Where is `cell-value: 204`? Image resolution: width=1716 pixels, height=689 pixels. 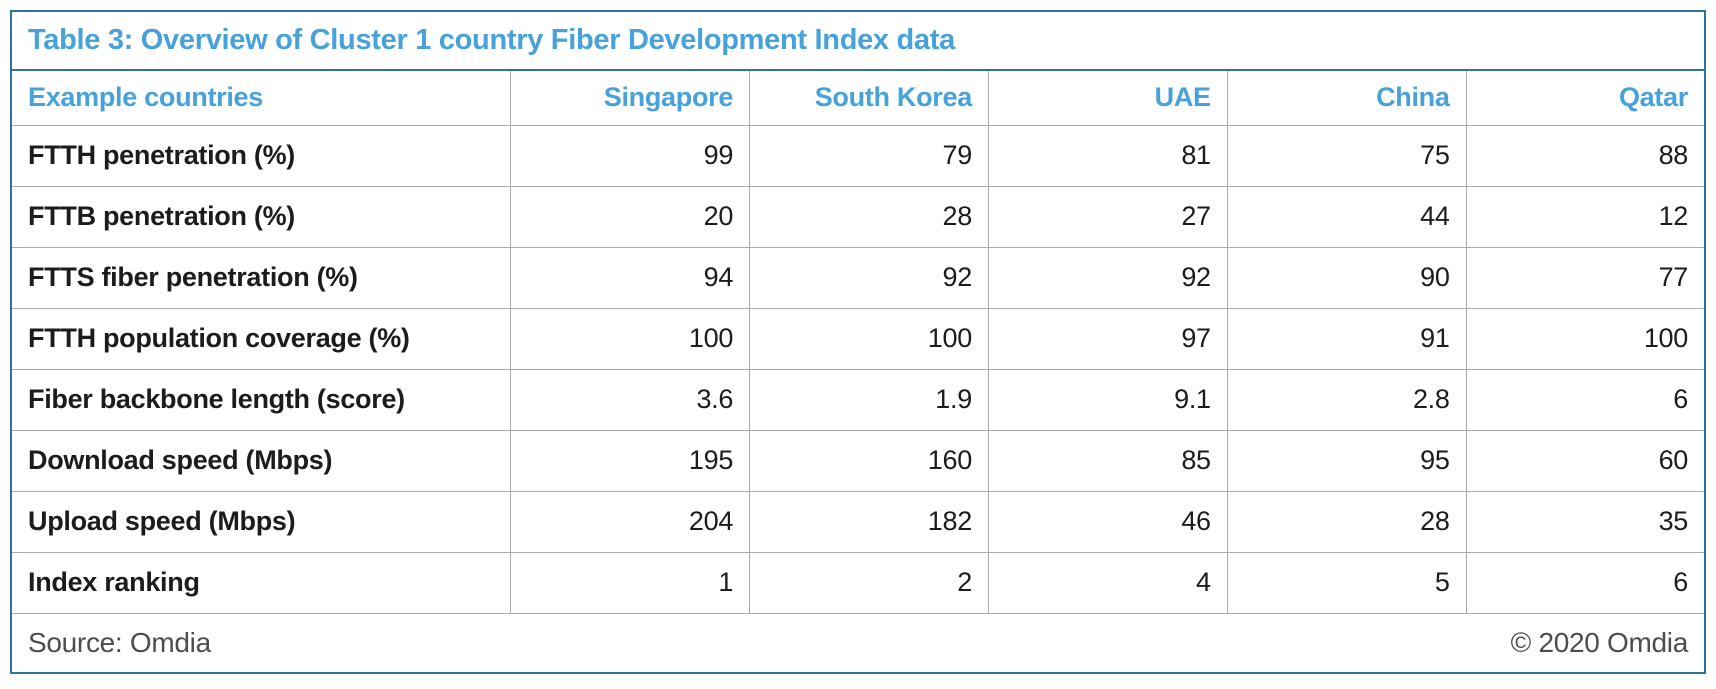
cell-value: 204 is located at coordinates (630, 521).